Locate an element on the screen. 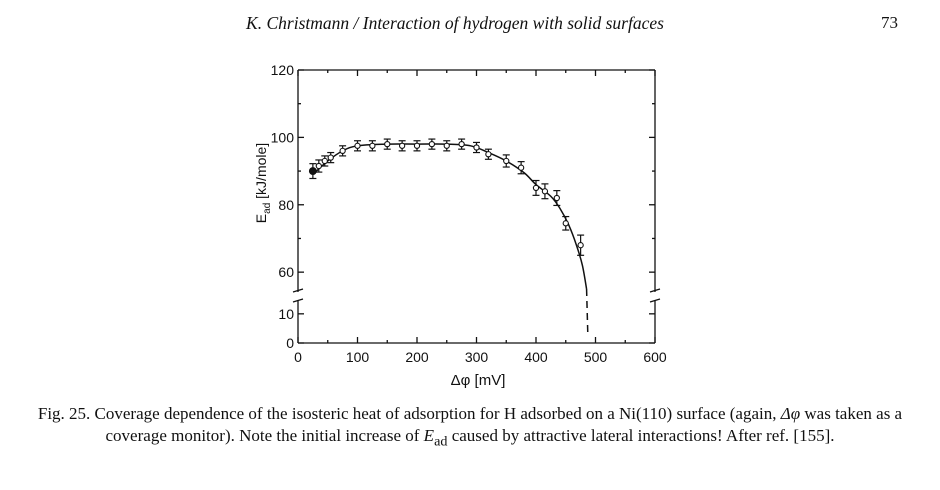  y-axis-label-sub: ad is located at coordinates (267, 208).